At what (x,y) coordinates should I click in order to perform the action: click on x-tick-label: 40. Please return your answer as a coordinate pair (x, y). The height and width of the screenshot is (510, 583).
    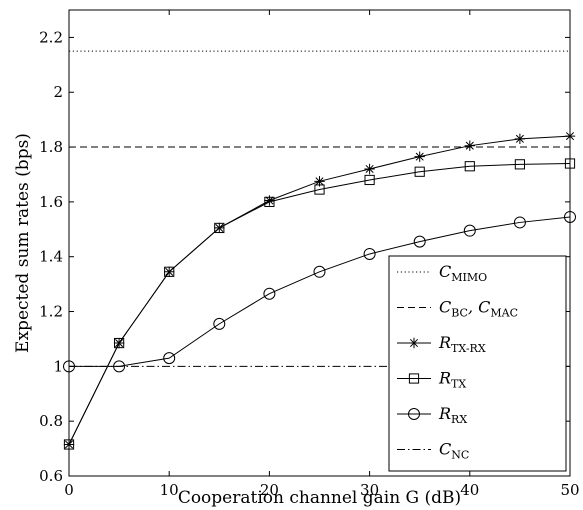
    Looking at the image, I should click on (469, 490).